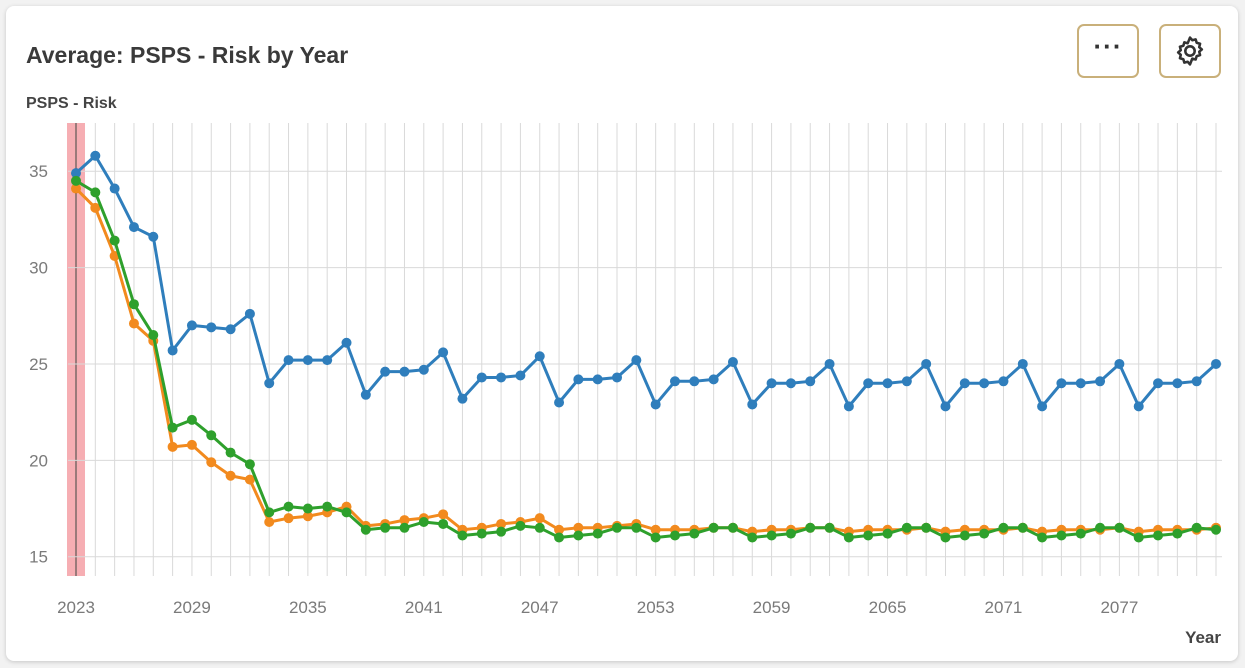  Describe the element at coordinates (38, 460) in the screenshot. I see `y-tick-label: 20` at that location.